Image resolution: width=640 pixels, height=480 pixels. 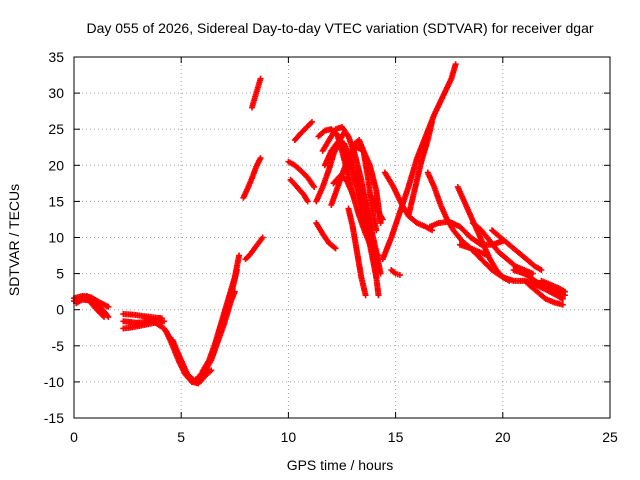 I want to click on y-tick-label: 0, so click(x=60, y=310).